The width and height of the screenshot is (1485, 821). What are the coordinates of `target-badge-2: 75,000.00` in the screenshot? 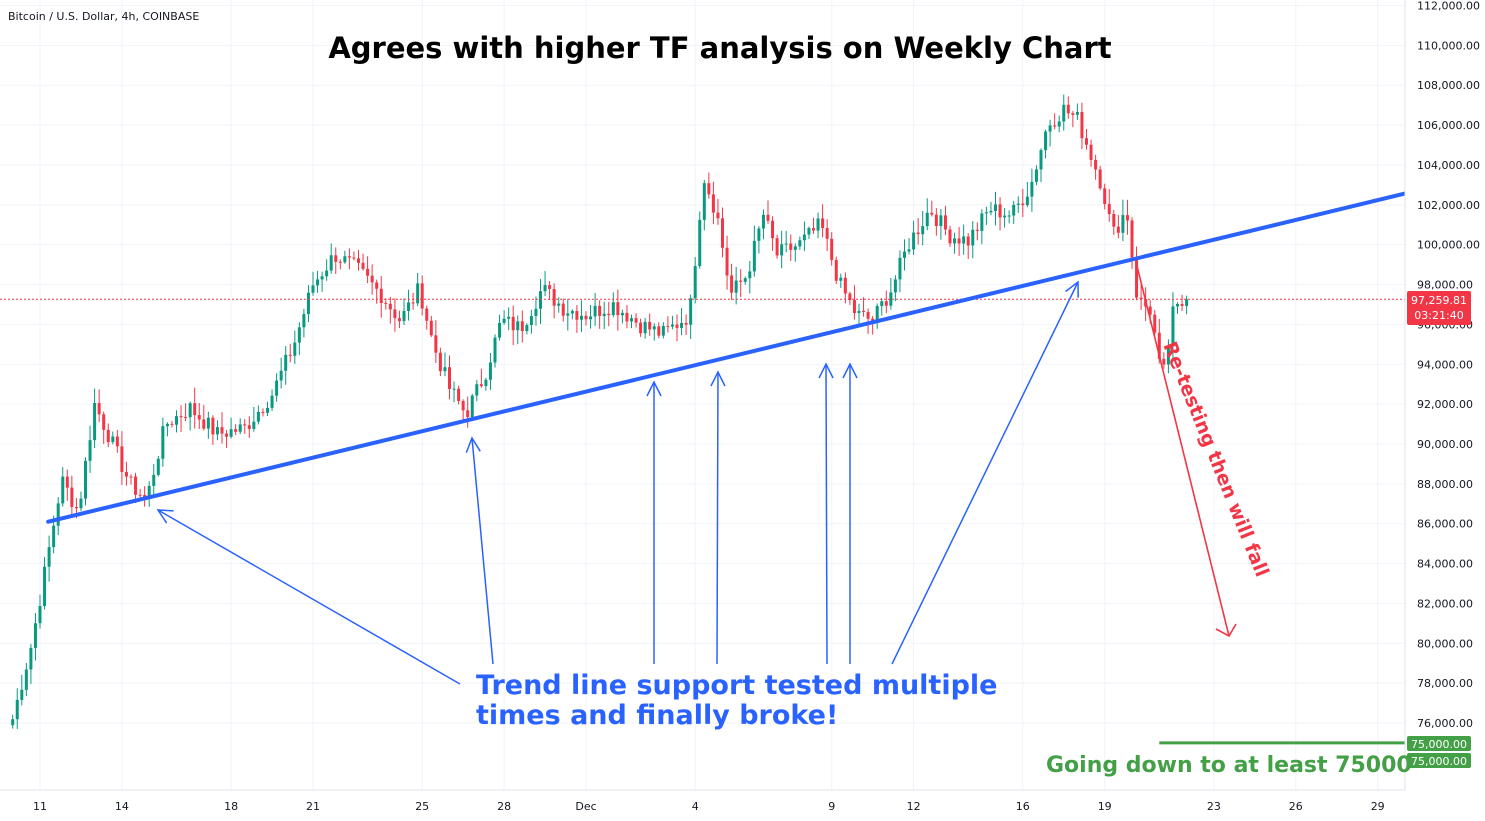 It's located at (1439, 761).